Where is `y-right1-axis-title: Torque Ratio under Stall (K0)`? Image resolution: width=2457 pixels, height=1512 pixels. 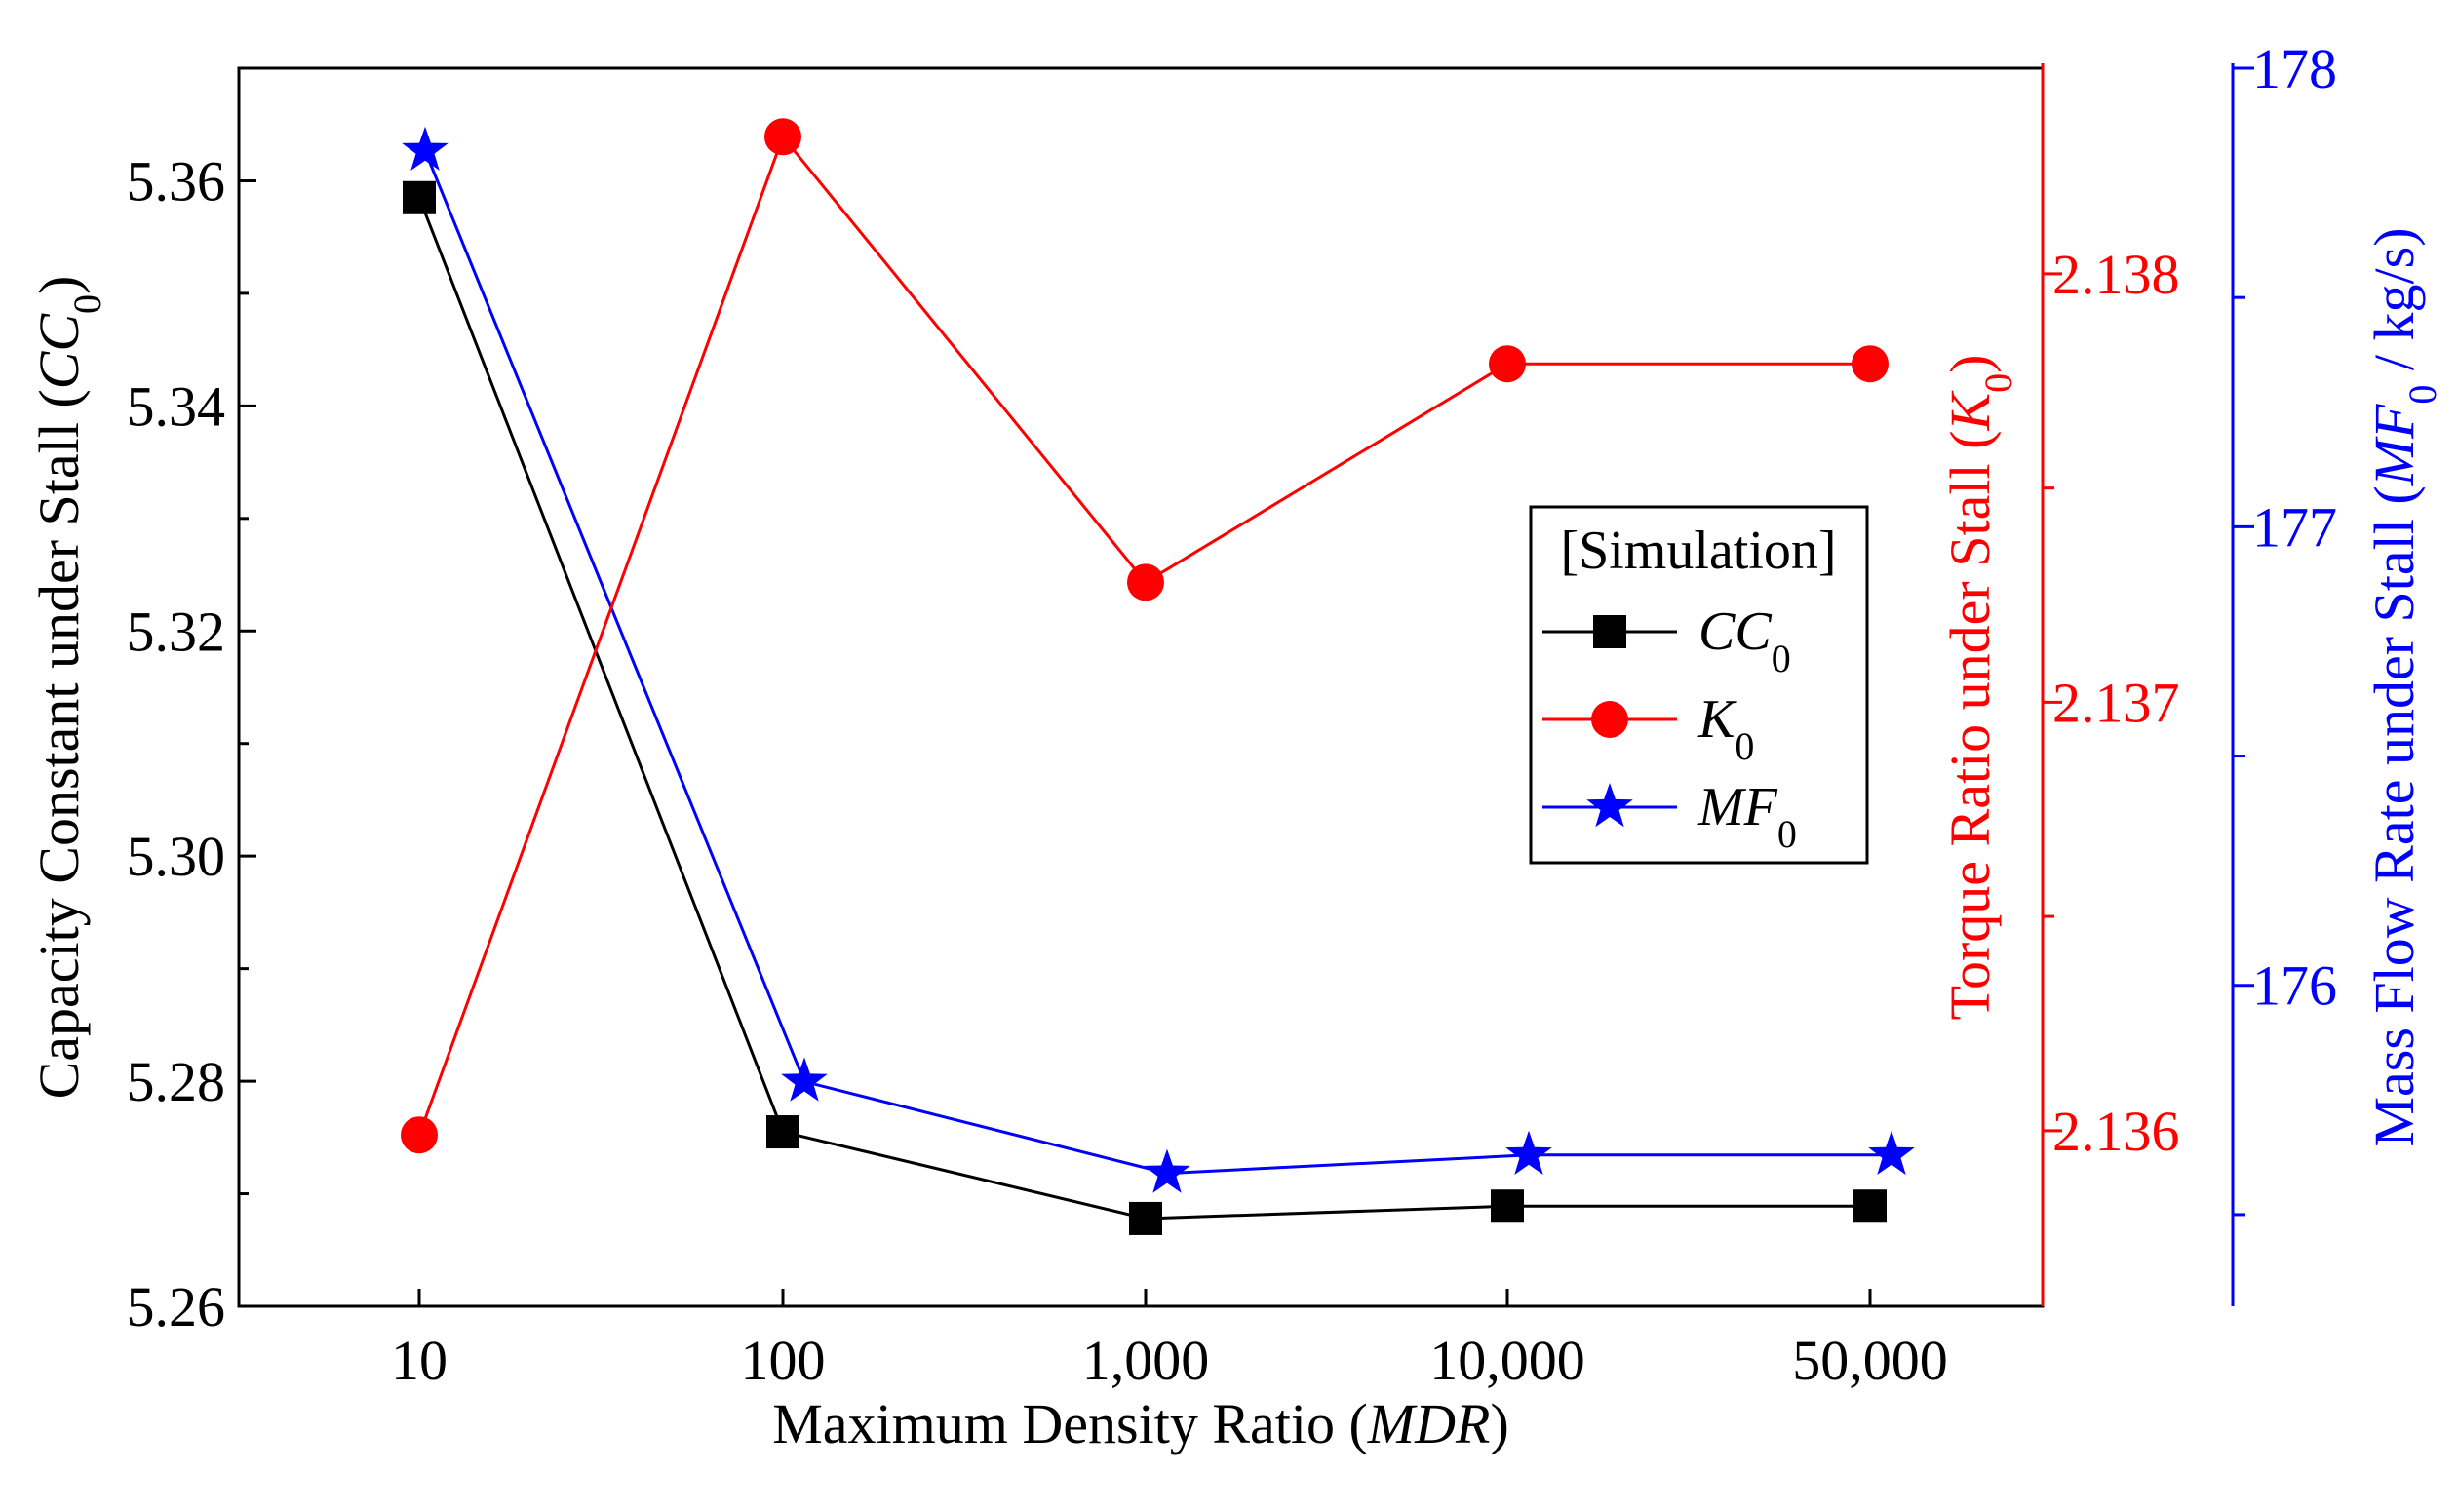 y-right1-axis-title: Torque Ratio under Stall (K0) is located at coordinates (1979, 688).